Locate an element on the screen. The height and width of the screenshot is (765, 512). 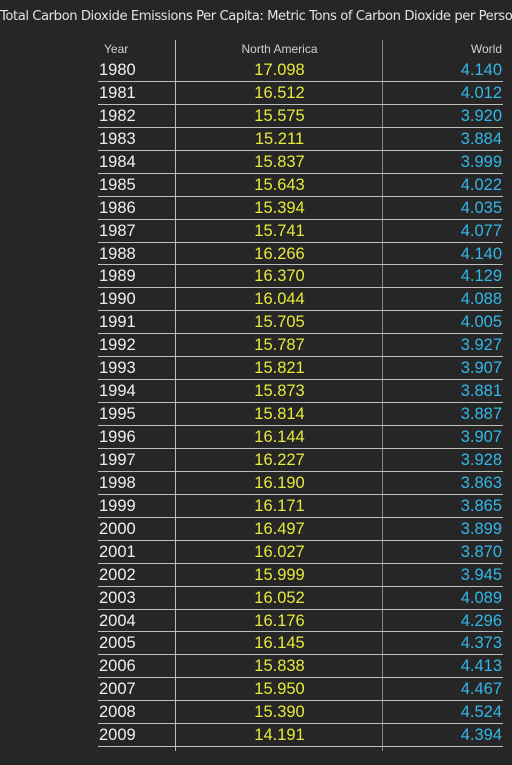
north-america-cell: 16.171 is located at coordinates (279, 505).